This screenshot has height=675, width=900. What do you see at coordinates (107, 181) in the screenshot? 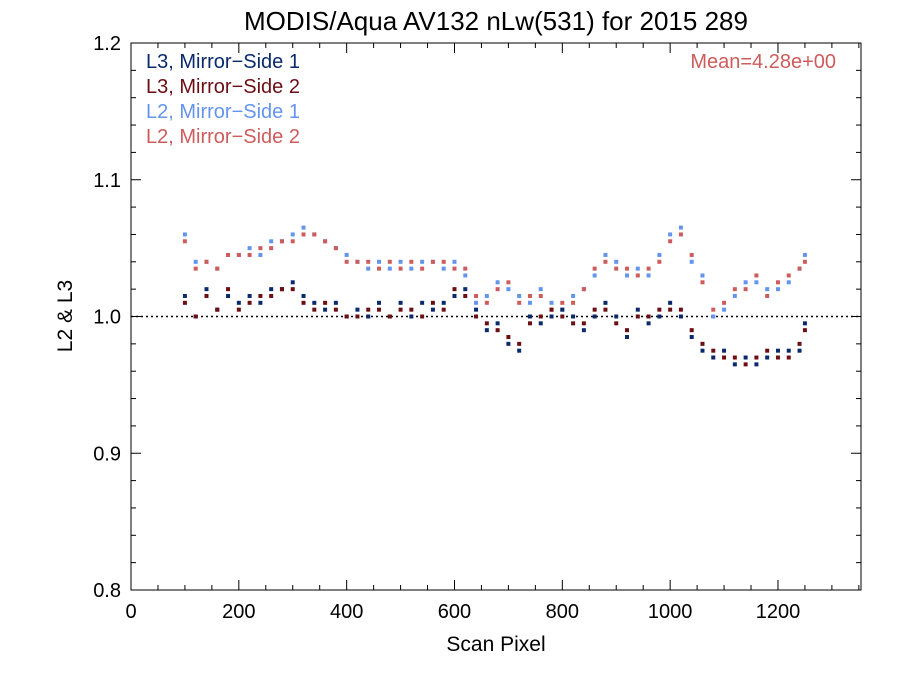
I see `y-tick-label: 1.1` at bounding box center [107, 181].